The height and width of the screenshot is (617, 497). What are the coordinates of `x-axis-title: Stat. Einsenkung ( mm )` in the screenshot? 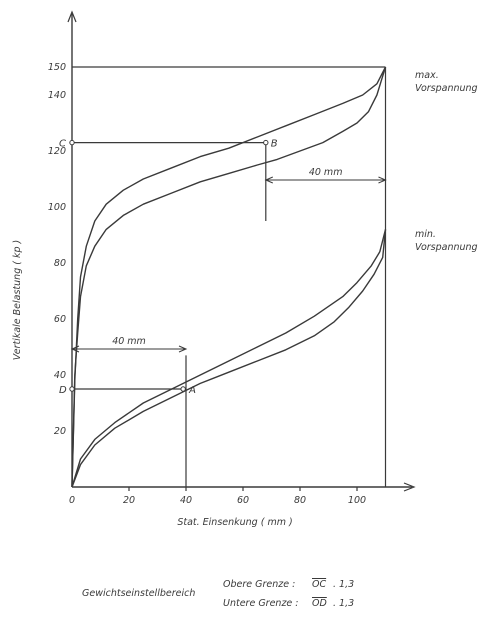 It's located at (234, 522).